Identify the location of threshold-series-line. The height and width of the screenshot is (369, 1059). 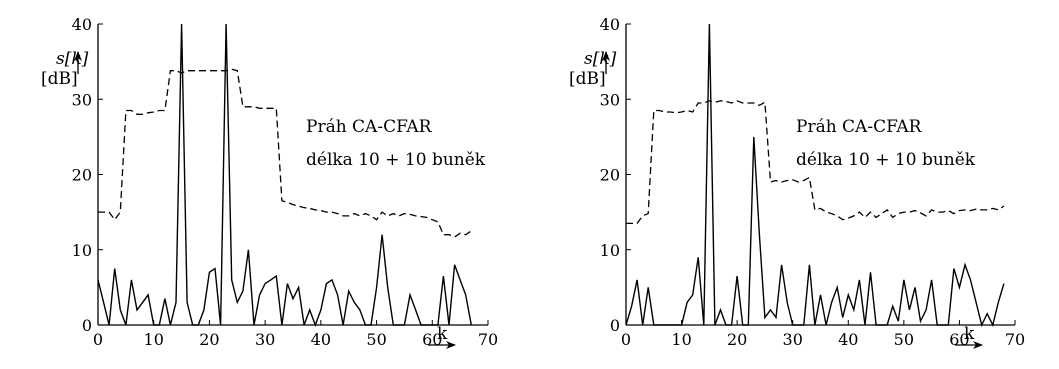
(815, 162).